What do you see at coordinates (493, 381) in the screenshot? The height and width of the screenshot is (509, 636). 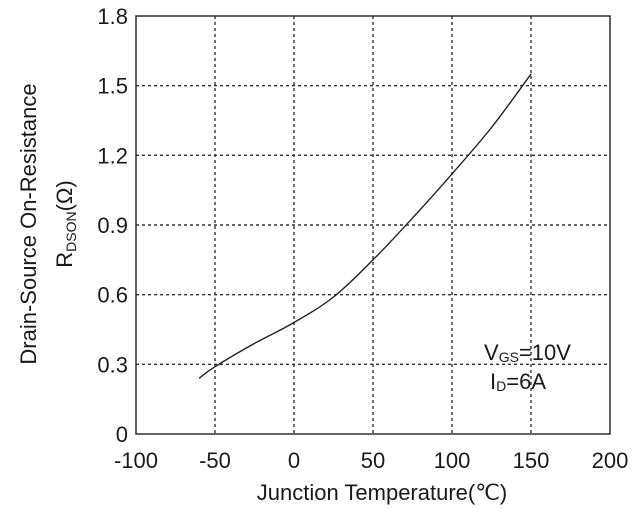 I see `annotation-id-main: I` at bounding box center [493, 381].